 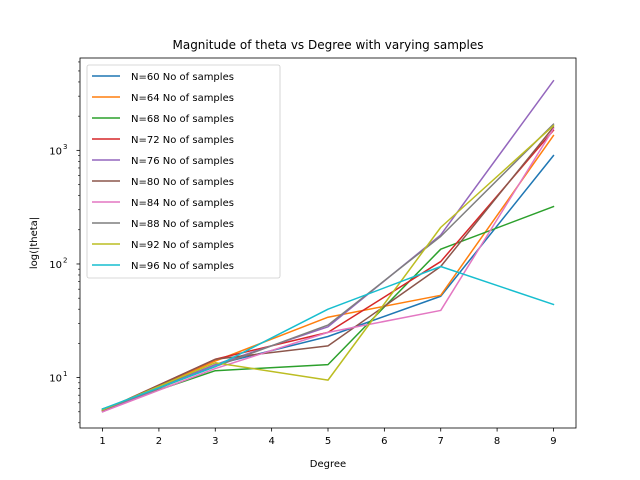 I want to click on legend-label: N=88 No of samples, so click(x=182, y=224).